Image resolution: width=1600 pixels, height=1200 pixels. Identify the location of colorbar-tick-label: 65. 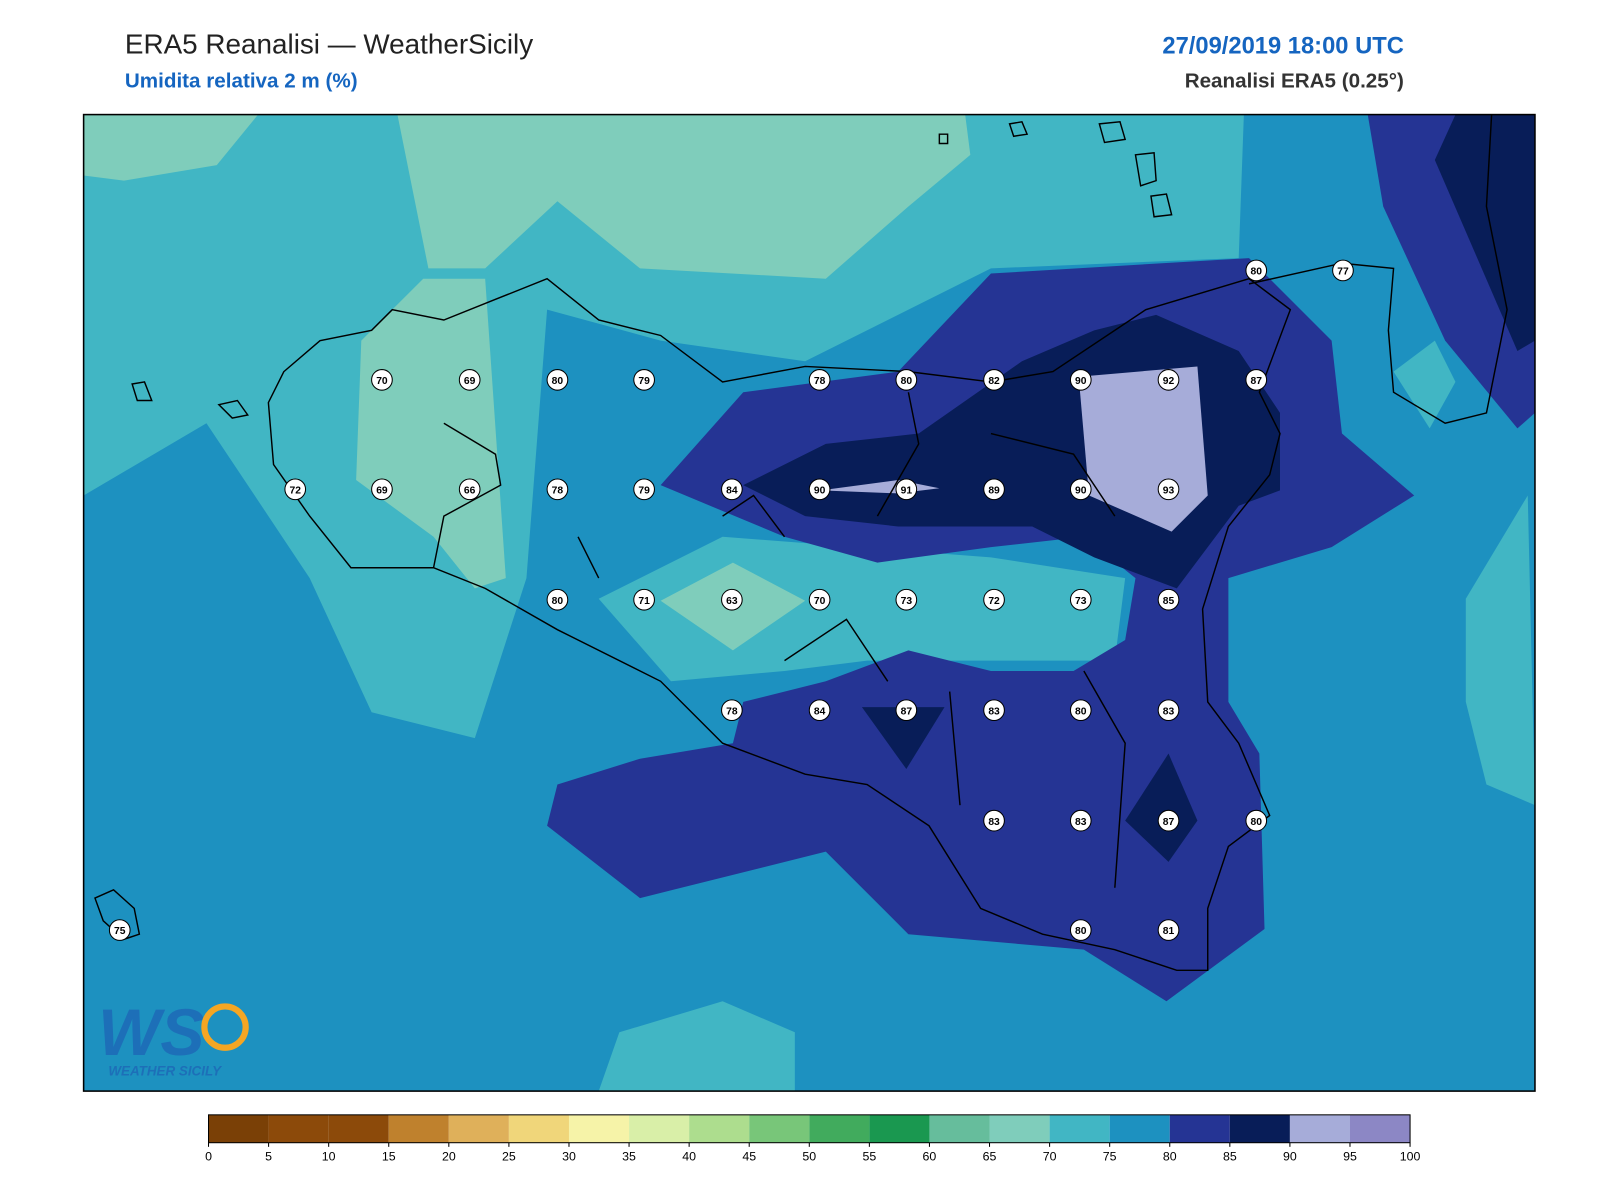
(990, 1156).